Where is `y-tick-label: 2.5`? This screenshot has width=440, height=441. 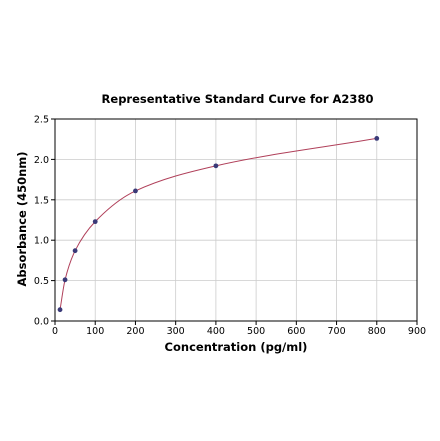
y-tick-label: 2.5 is located at coordinates (41, 120).